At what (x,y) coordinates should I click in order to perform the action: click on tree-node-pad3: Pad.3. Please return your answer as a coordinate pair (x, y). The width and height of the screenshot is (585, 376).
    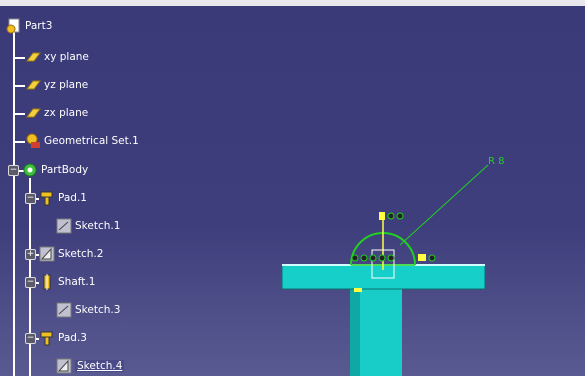
    Looking at the image, I should click on (63, 338).